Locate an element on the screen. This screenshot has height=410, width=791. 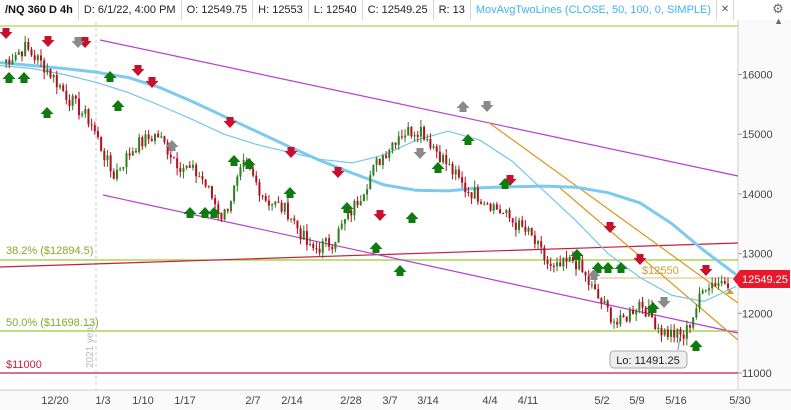
fib-50-label: 50.0% ($11698.13) is located at coordinates (52, 323).